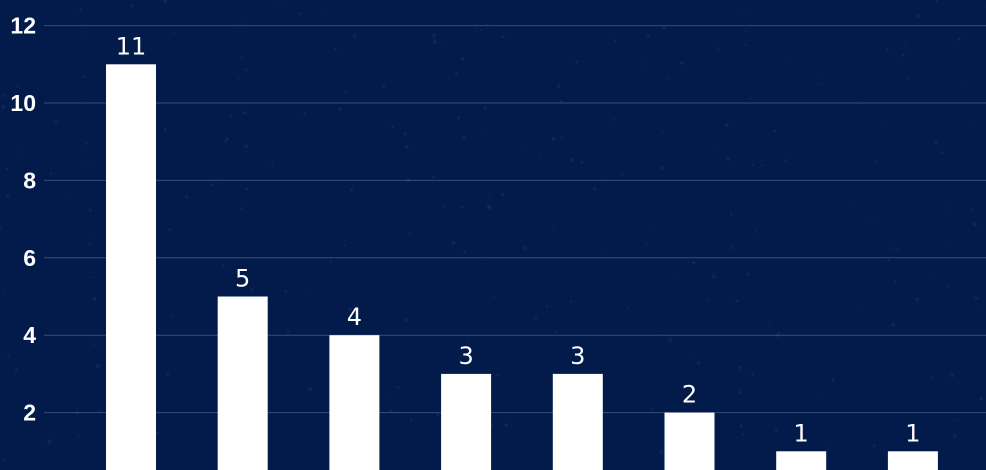 The image size is (986, 470). Describe the element at coordinates (29, 413) in the screenshot. I see `y-tick-label: 2` at that location.